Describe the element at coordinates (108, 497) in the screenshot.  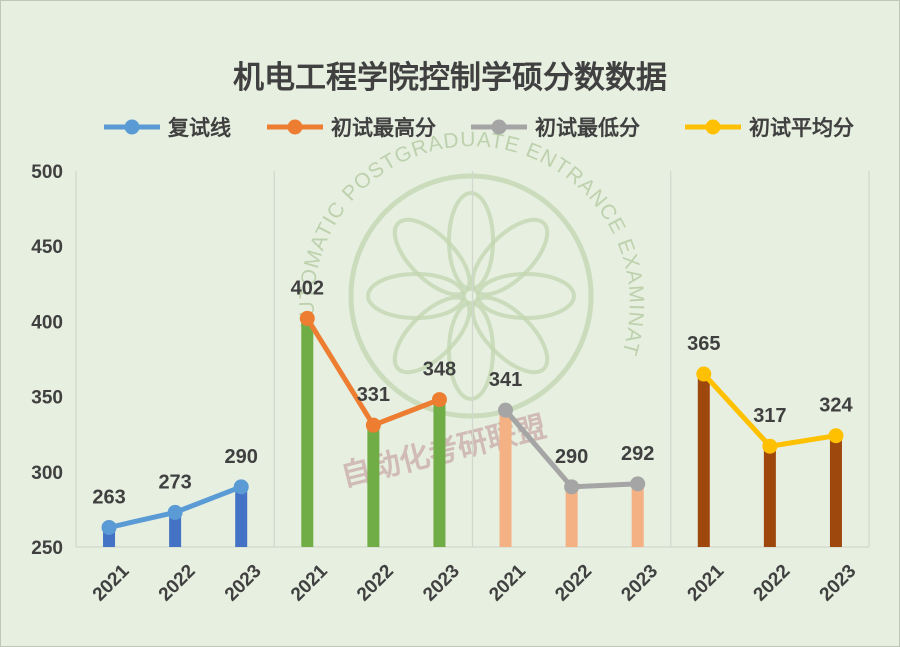
I see `data-label: 263` at that location.